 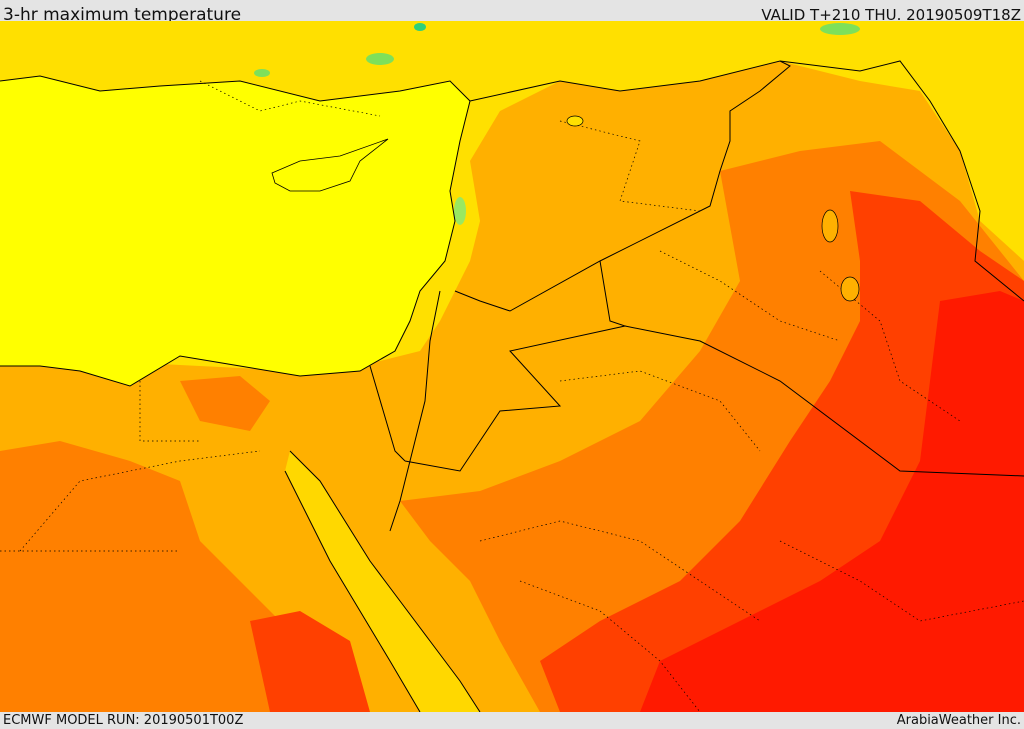 I want to click on sea-red, so click(x=382, y=581).